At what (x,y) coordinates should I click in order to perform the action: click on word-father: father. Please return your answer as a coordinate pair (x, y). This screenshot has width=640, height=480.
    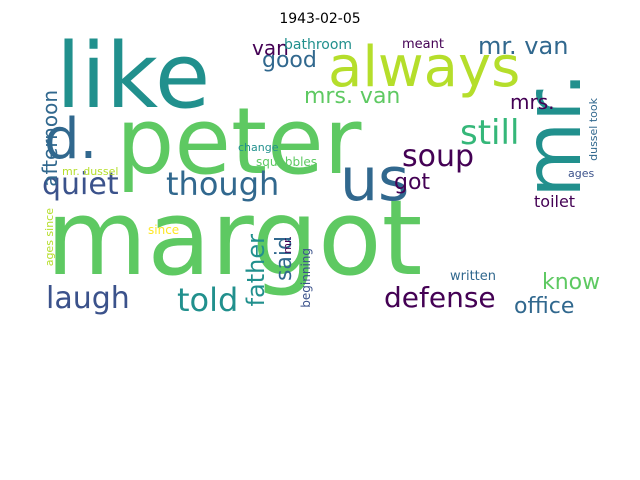
    Looking at the image, I should click on (256, 270).